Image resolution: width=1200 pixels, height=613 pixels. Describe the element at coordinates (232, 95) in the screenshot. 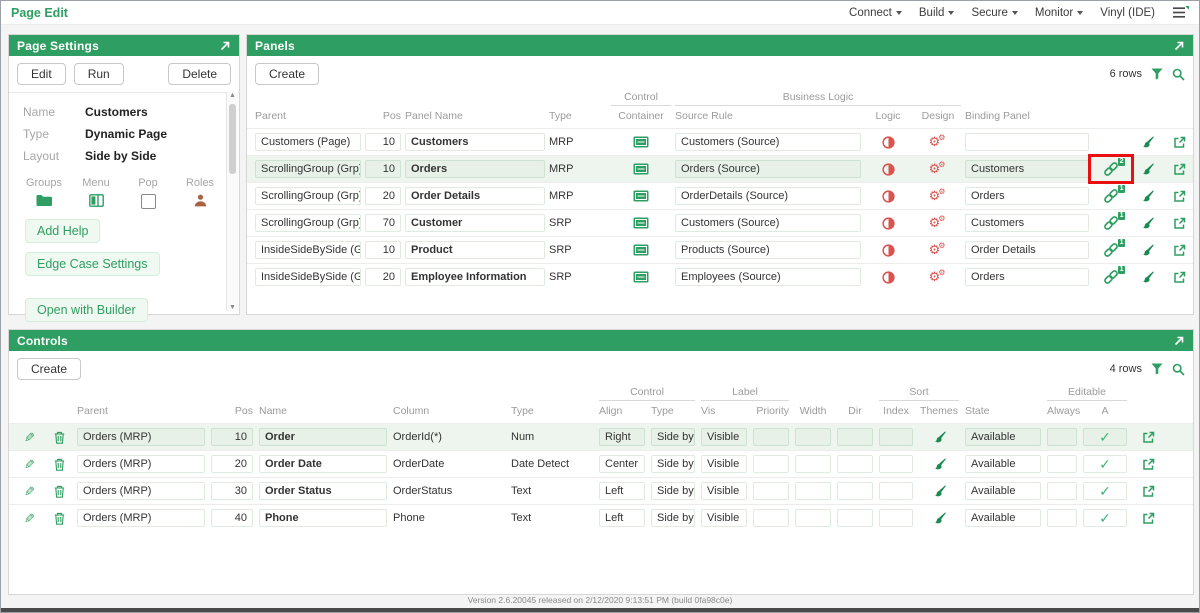

I see `scroll-up-arrow: ▲` at that location.